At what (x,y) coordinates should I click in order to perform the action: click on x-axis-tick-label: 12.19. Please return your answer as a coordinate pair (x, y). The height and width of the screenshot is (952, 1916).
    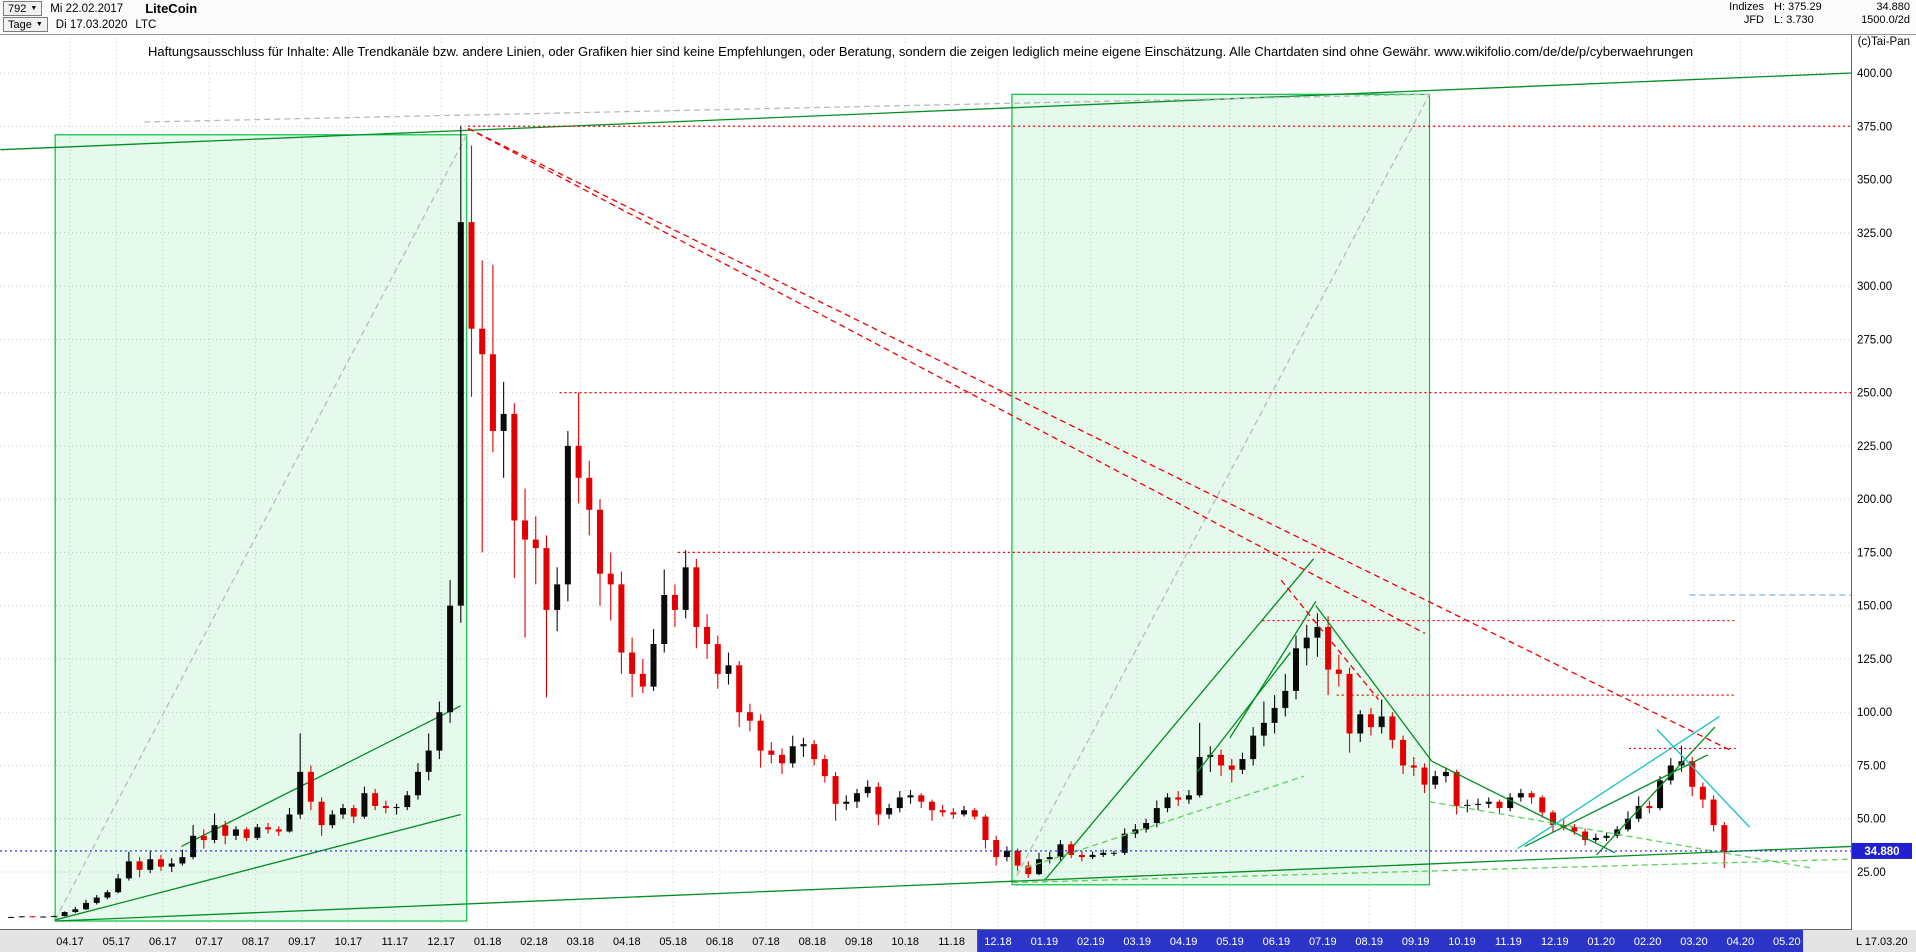
    Looking at the image, I should click on (1555, 942).